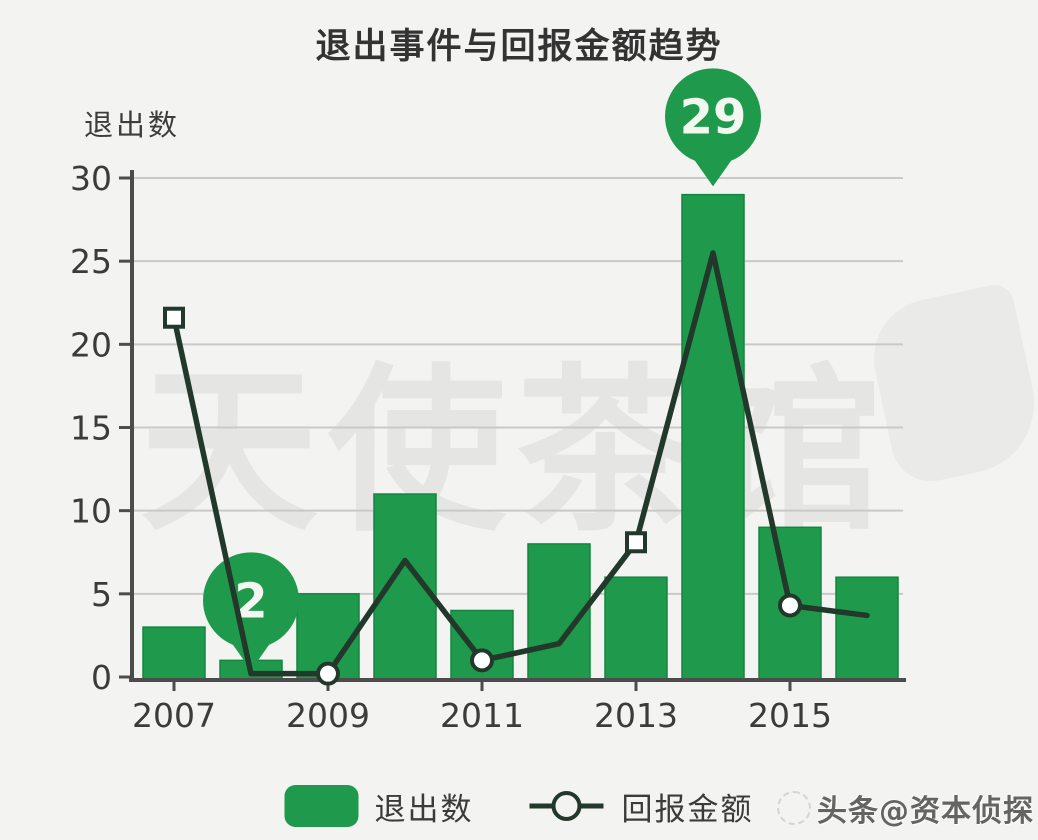 The image size is (1038, 840). What do you see at coordinates (174, 715) in the screenshot?
I see `x-tick-label-2007: 2007` at bounding box center [174, 715].